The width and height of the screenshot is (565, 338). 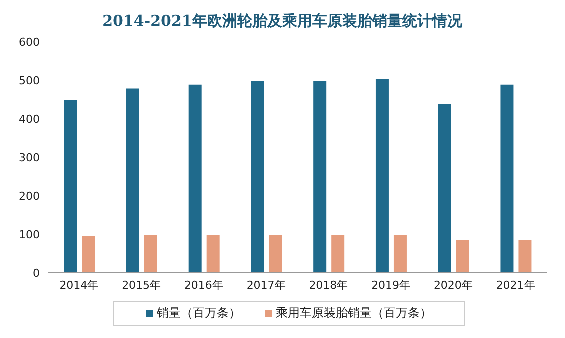 I want to click on x-tick-label: 2018年, so click(x=328, y=285).